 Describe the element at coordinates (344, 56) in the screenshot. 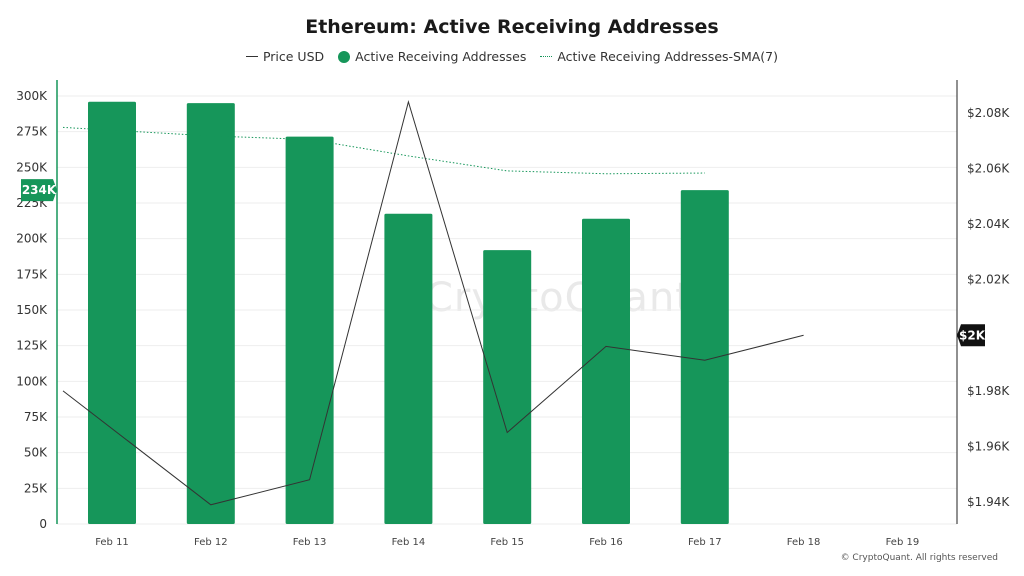

I see `legend-dot-marker` at that location.